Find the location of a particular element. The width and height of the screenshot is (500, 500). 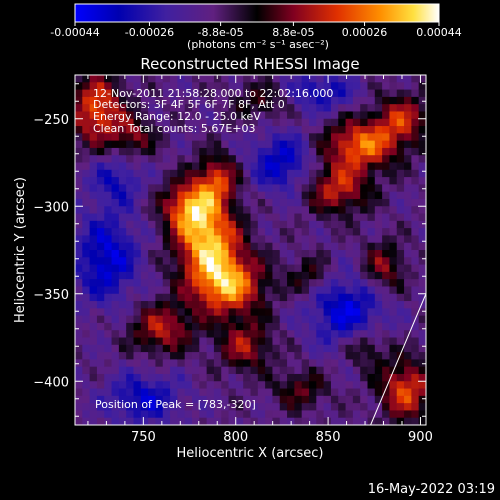

x-tick-label: 800 is located at coordinates (235, 437).